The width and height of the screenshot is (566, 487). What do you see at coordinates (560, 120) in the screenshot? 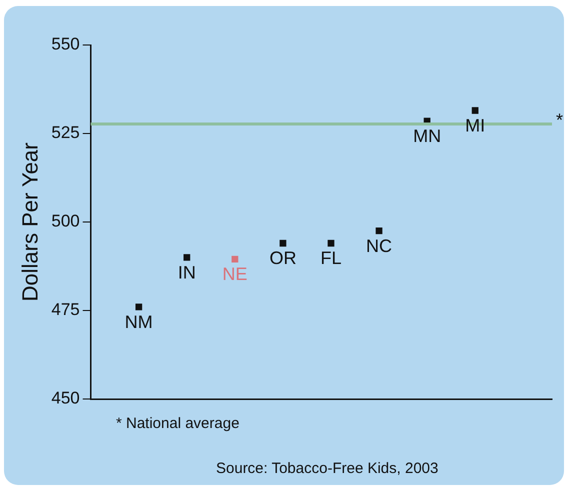
I see `ref-line-label: *` at bounding box center [560, 120].